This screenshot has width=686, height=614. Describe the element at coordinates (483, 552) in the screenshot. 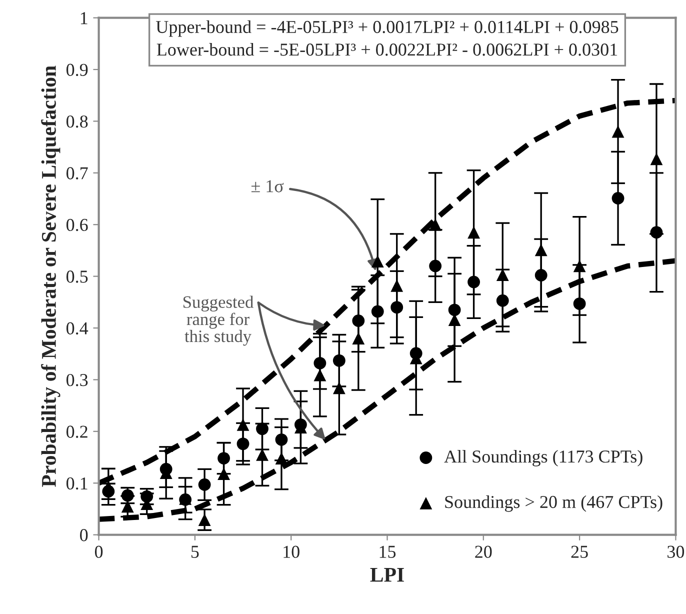

I see `x-tick-label: 20` at that location.